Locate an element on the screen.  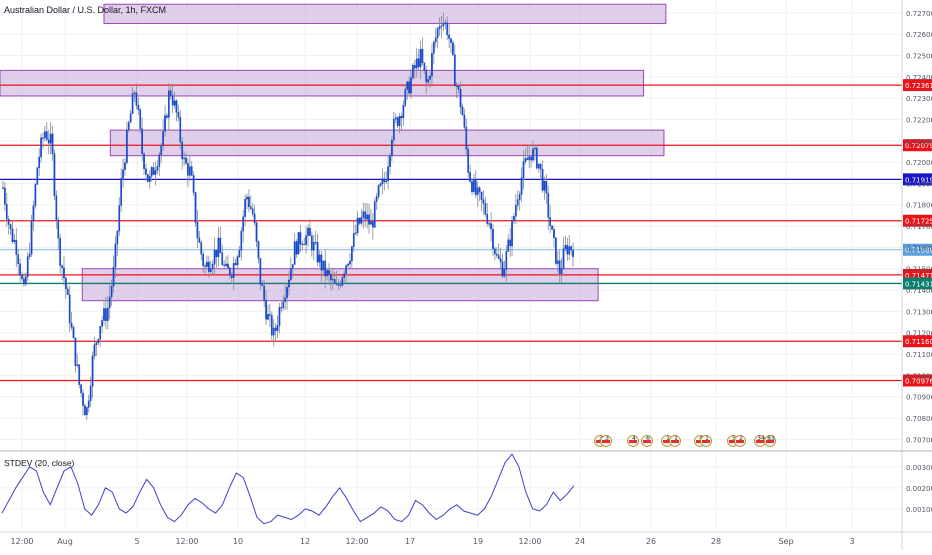
x-tick-label: 28 is located at coordinates (716, 541).